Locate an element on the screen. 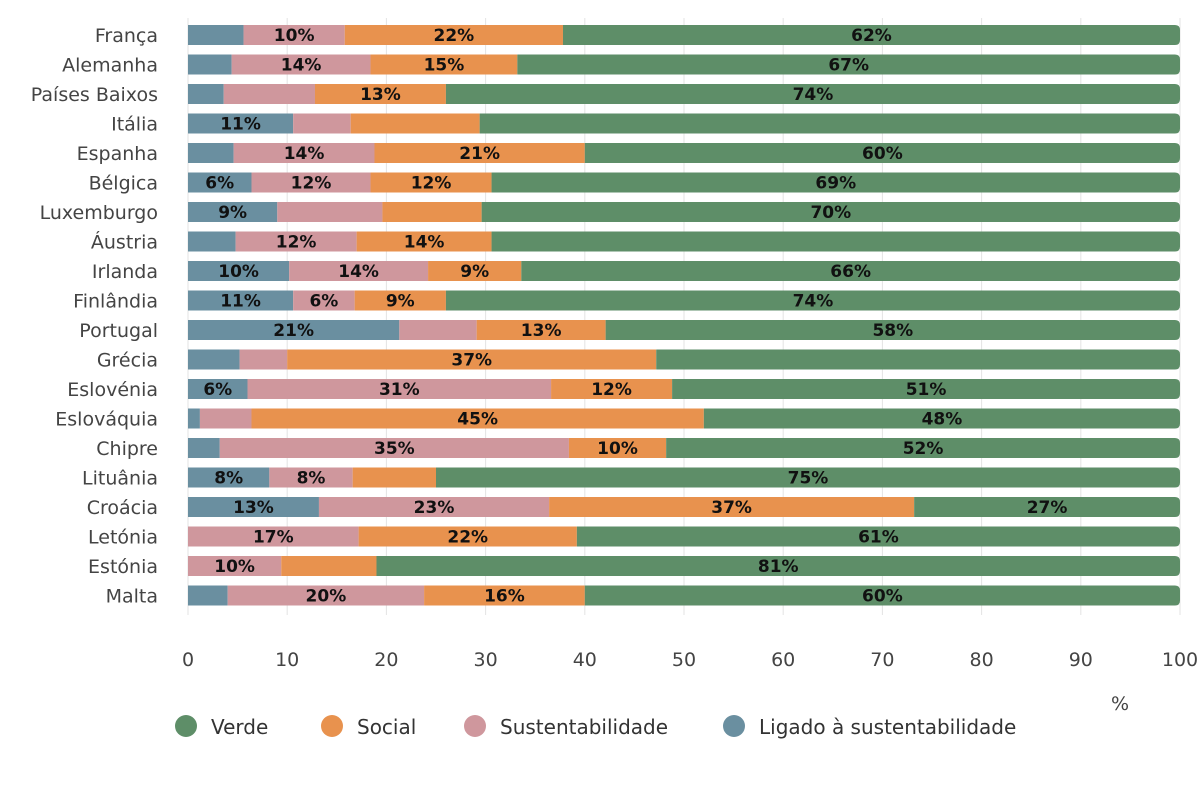 The height and width of the screenshot is (800, 1200). data-label: 81% is located at coordinates (778, 567).